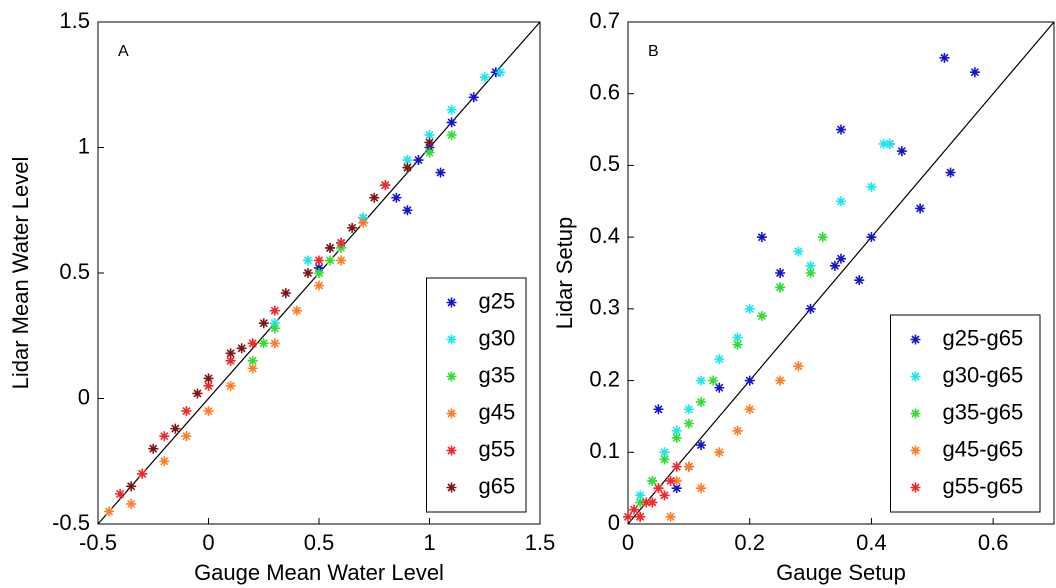 The width and height of the screenshot is (1056, 588). I want to click on y-tick-label: -0.5, so click(71, 522).